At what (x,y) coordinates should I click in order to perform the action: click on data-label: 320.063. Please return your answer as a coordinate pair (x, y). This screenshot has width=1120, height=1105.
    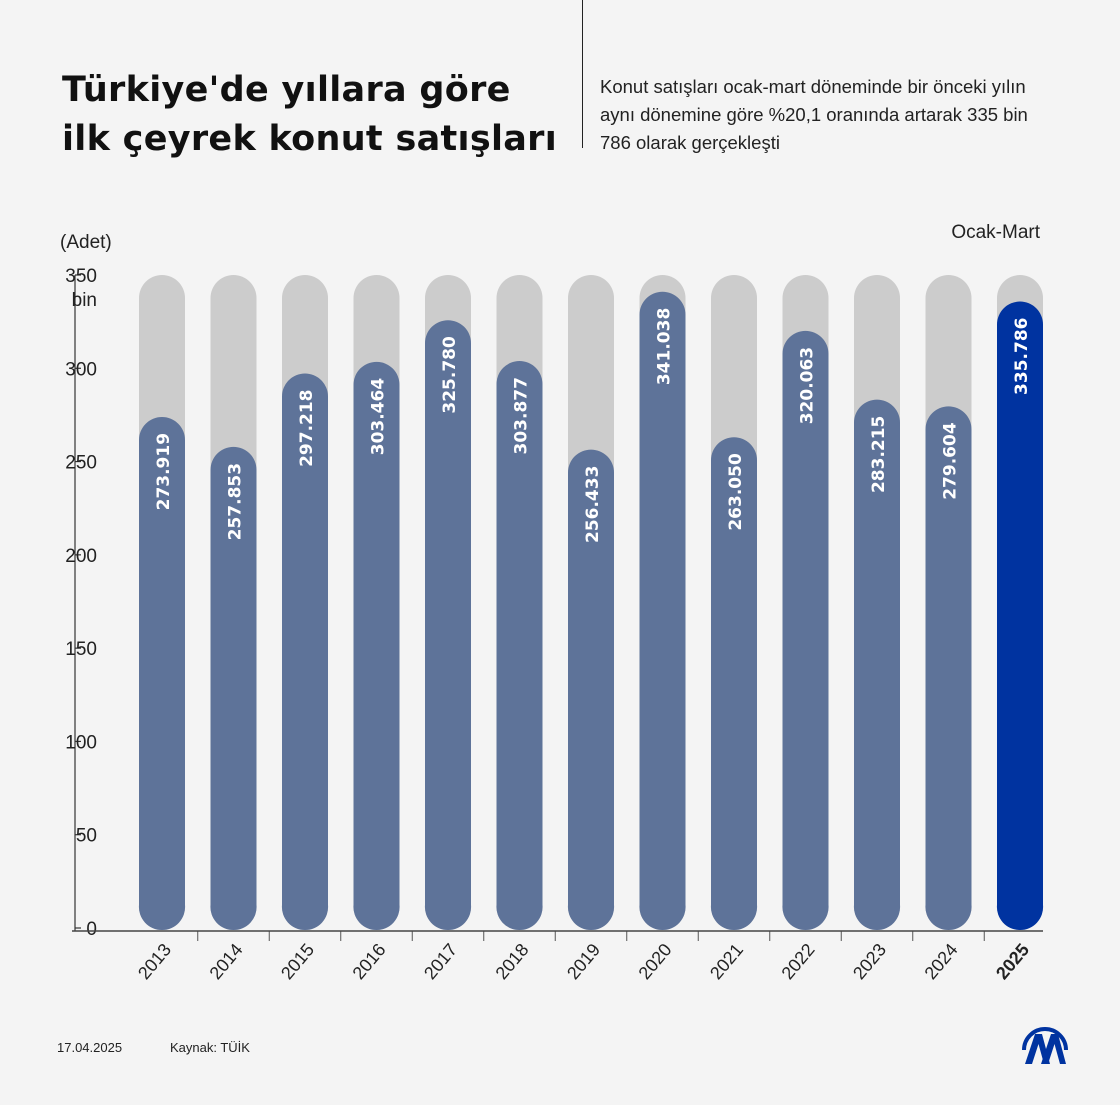
    Looking at the image, I should click on (808, 385).